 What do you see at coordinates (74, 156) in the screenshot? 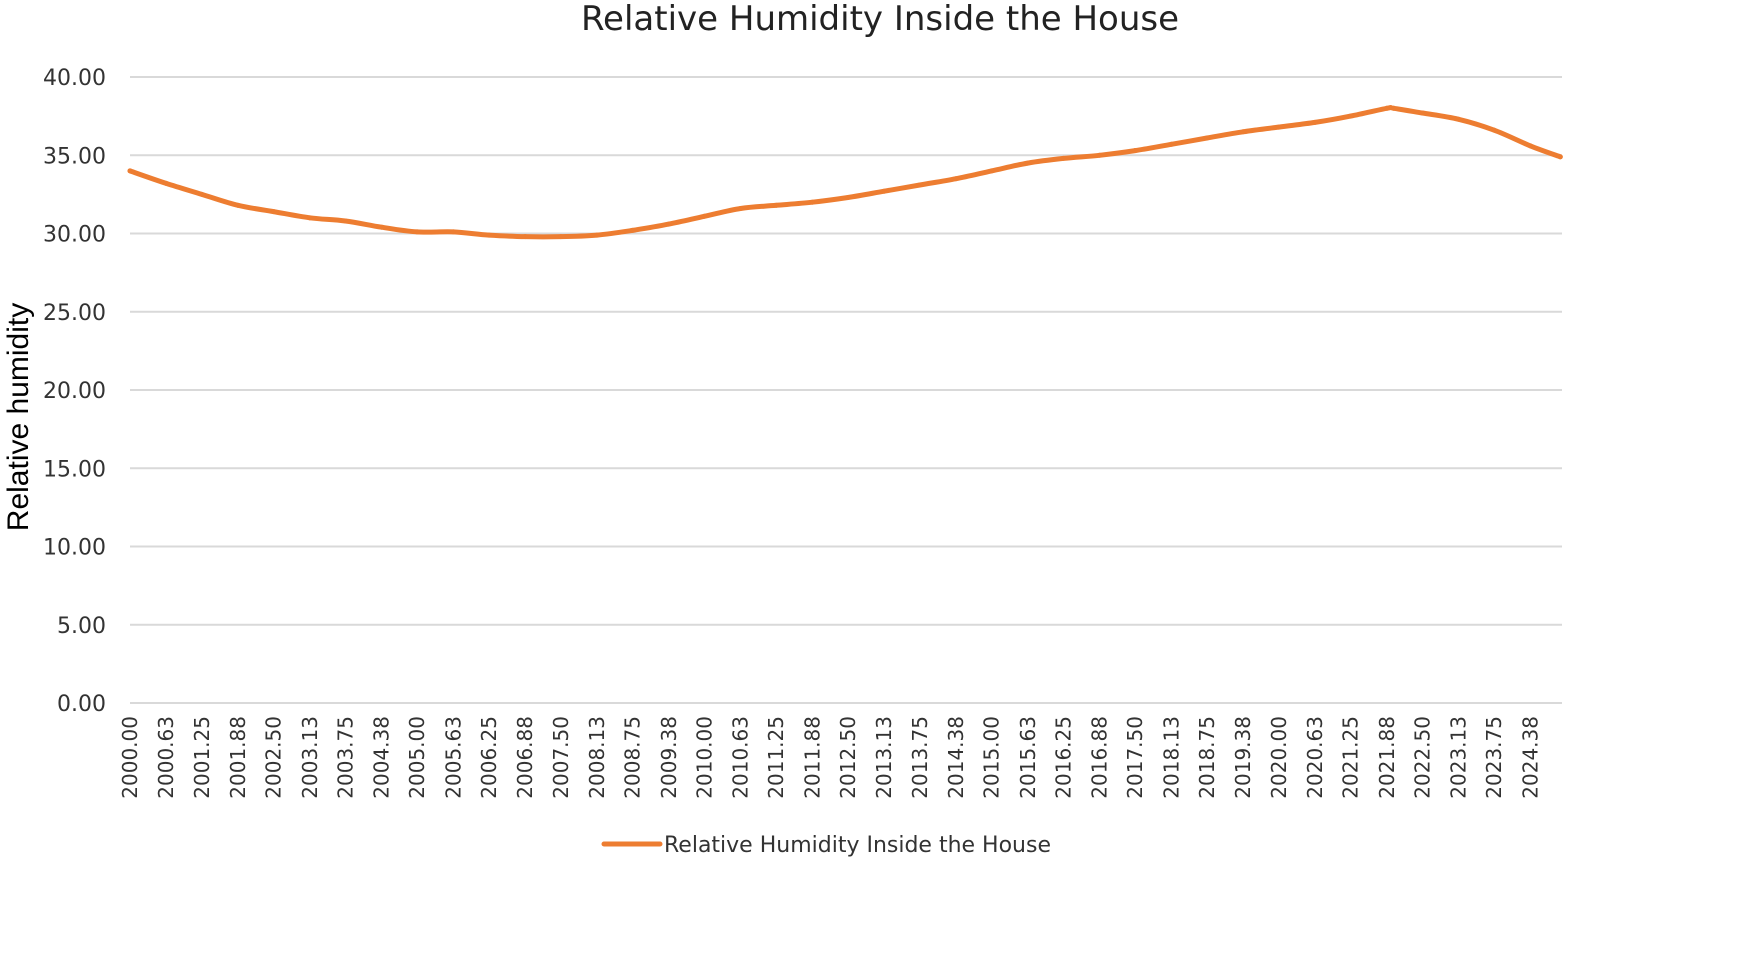
I see `y-tick-label: 35.00` at bounding box center [74, 156].